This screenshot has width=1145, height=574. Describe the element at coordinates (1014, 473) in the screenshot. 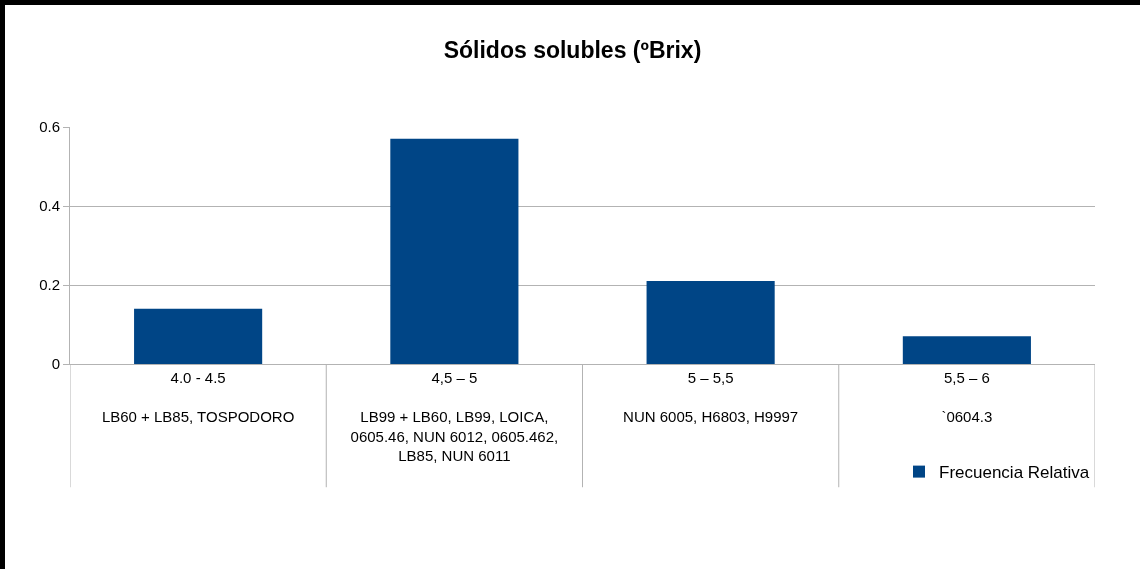

I see `legend-label: Frecuencia Relativa` at that location.